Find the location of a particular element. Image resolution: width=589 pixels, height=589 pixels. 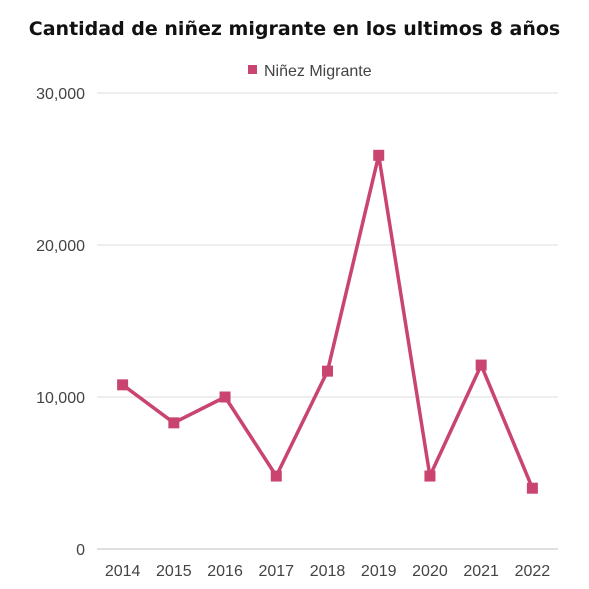

data-point-2017 is located at coordinates (276, 476).